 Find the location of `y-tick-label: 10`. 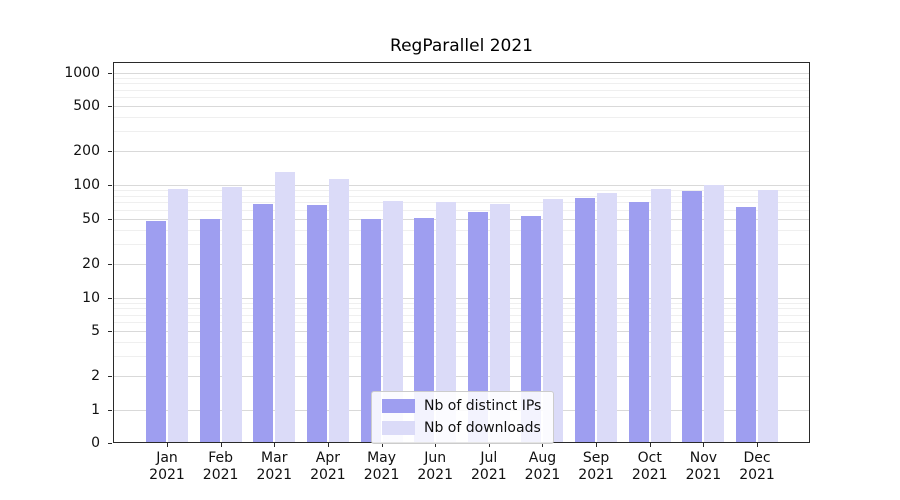

y-tick-label: 10 is located at coordinates (91, 297).